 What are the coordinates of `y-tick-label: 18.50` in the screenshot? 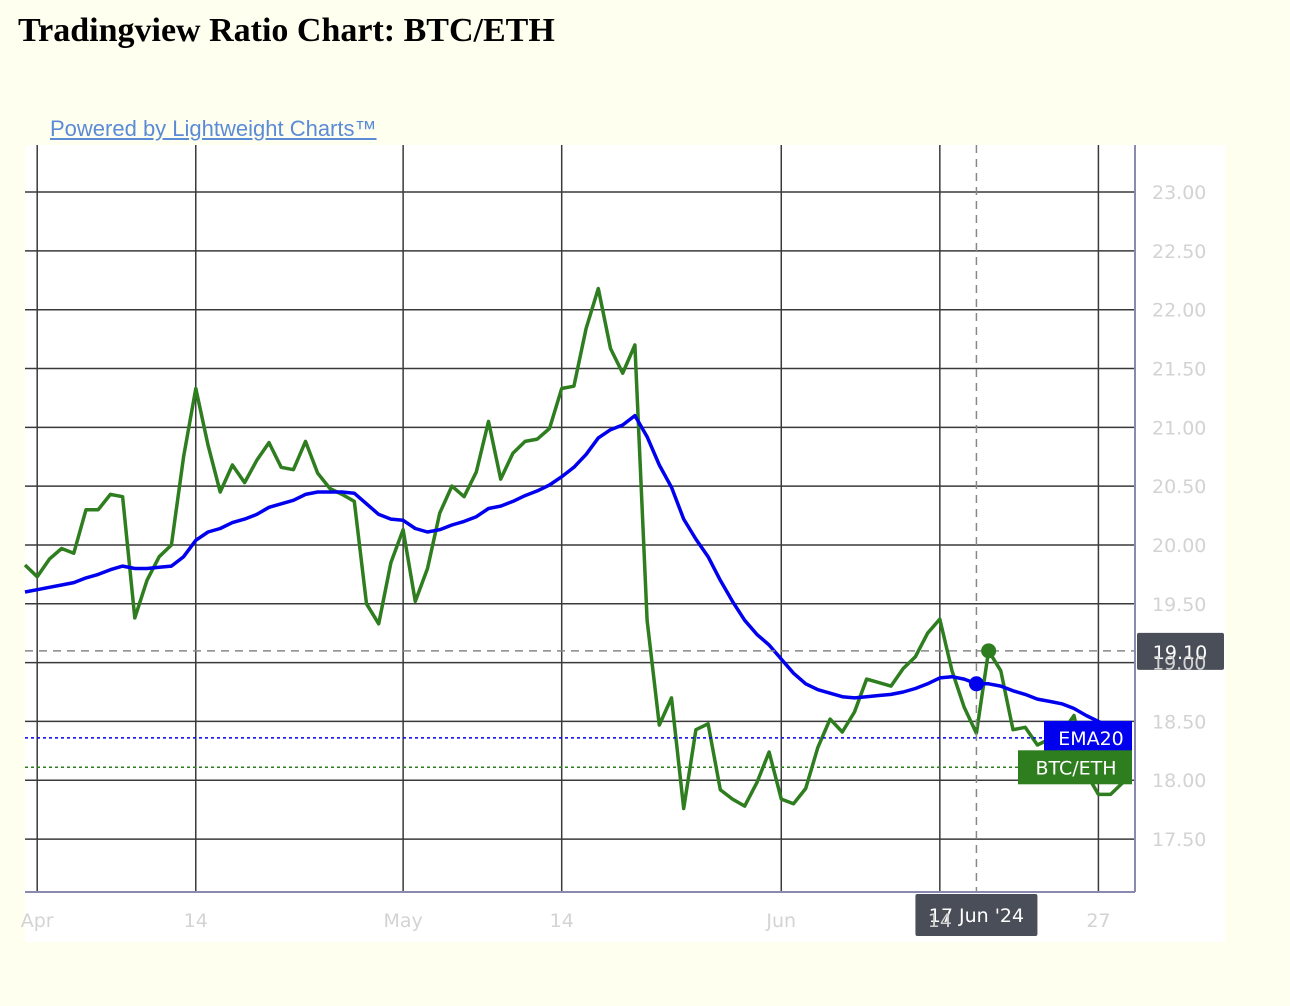 It's located at (1179, 722).